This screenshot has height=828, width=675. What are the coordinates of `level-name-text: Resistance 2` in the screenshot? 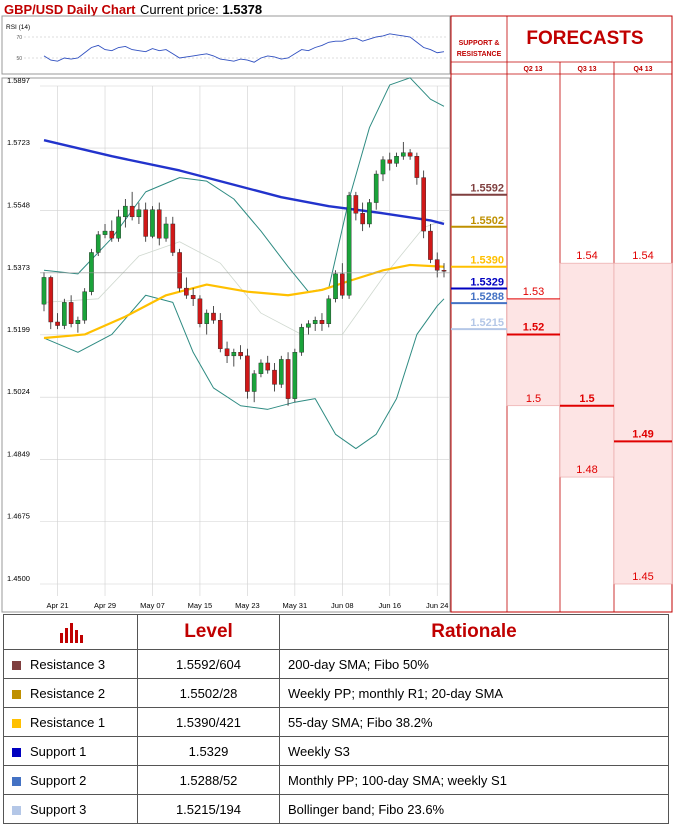 It's located at (68, 693).